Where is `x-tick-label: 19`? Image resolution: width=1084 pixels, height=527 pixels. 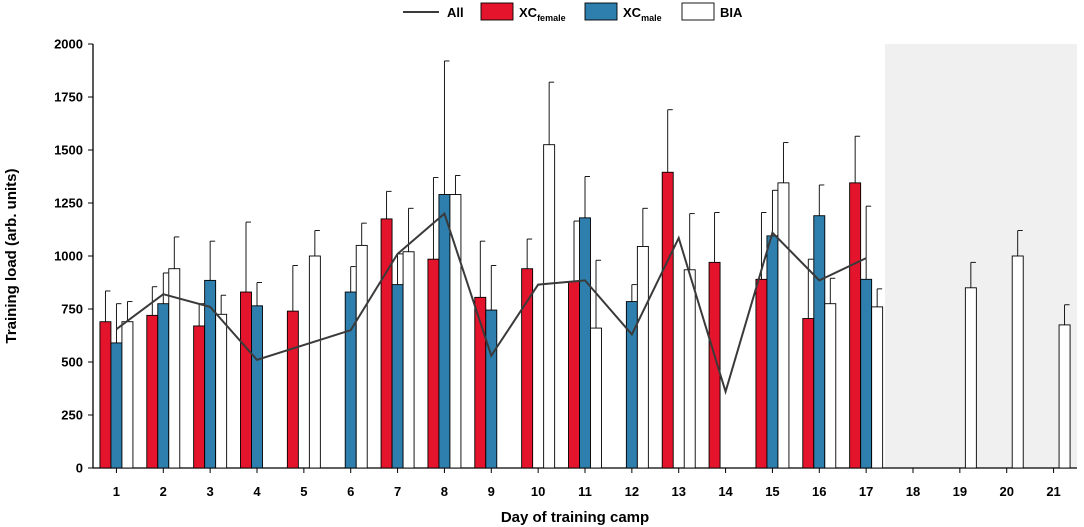 x-tick-label: 19 is located at coordinates (960, 491).